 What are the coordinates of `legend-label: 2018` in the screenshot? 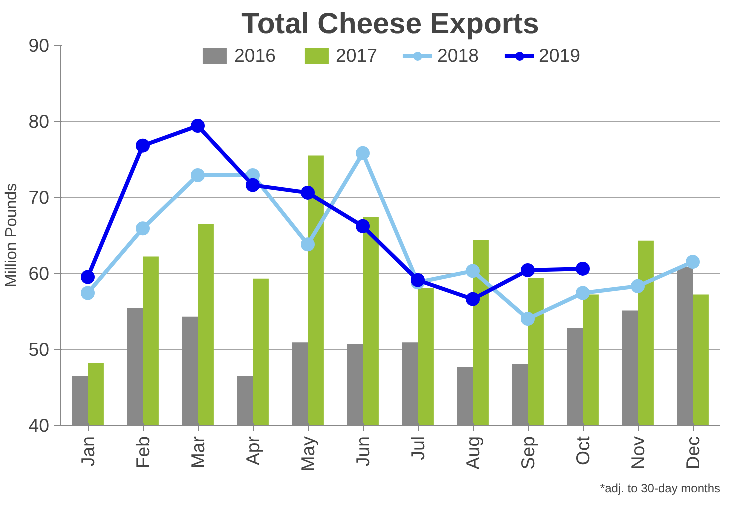 It's located at (459, 56).